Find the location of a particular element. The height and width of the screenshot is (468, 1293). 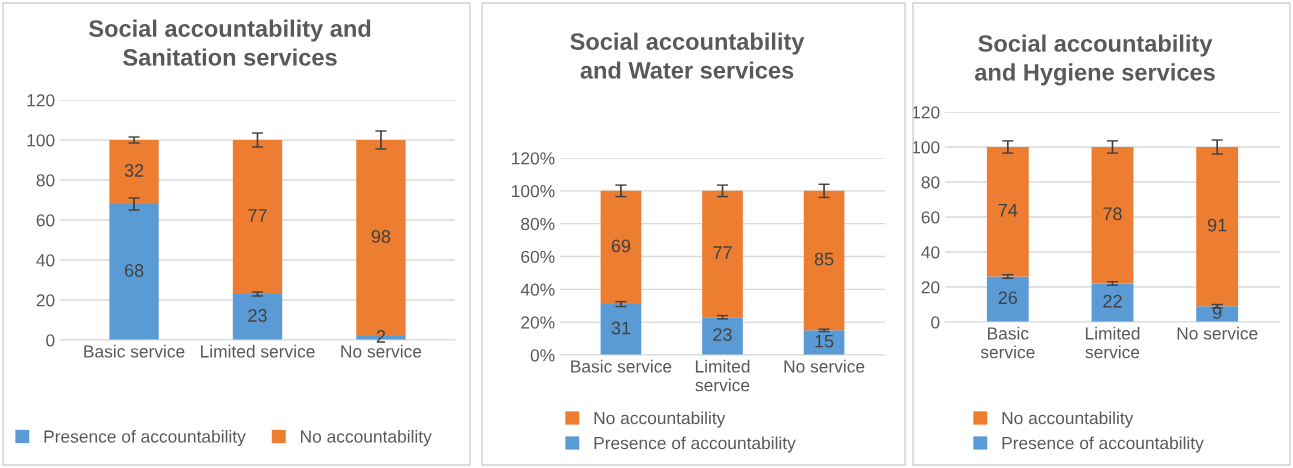

y-tick-label: 40% is located at coordinates (537, 289).